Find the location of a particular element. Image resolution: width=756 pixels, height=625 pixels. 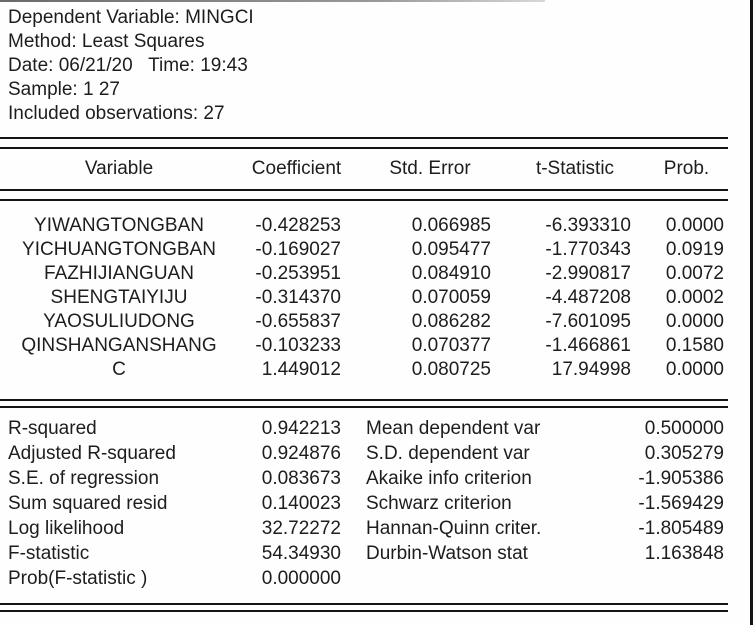

stat-label: Mean dependent var is located at coordinates (453, 428).